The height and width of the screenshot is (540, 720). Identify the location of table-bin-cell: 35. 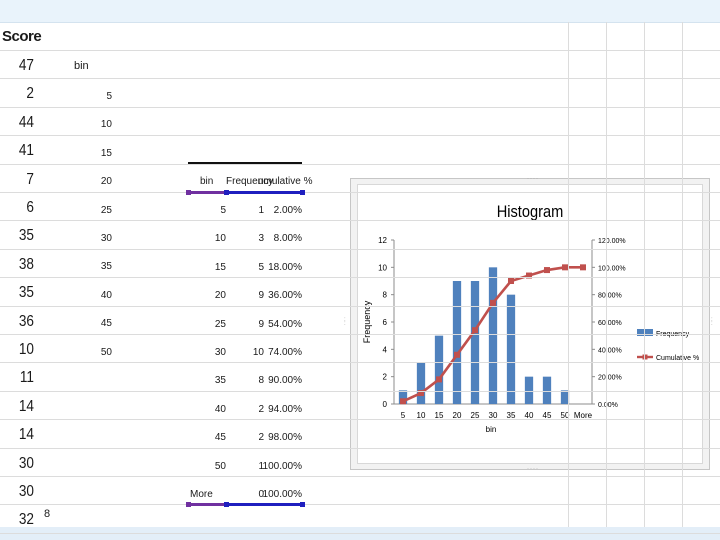
(220, 380).